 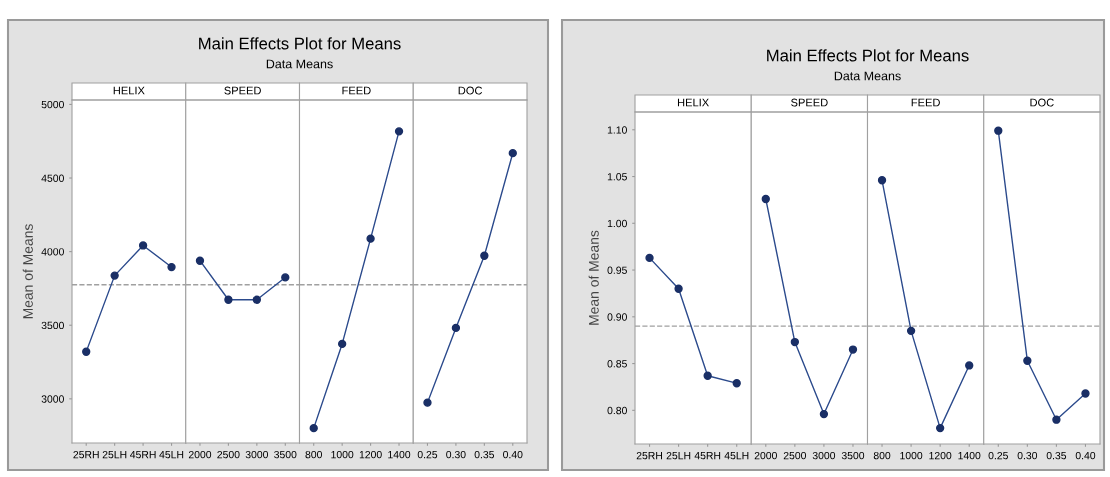 I want to click on y-tick-label: 1.00, so click(x=617, y=223).